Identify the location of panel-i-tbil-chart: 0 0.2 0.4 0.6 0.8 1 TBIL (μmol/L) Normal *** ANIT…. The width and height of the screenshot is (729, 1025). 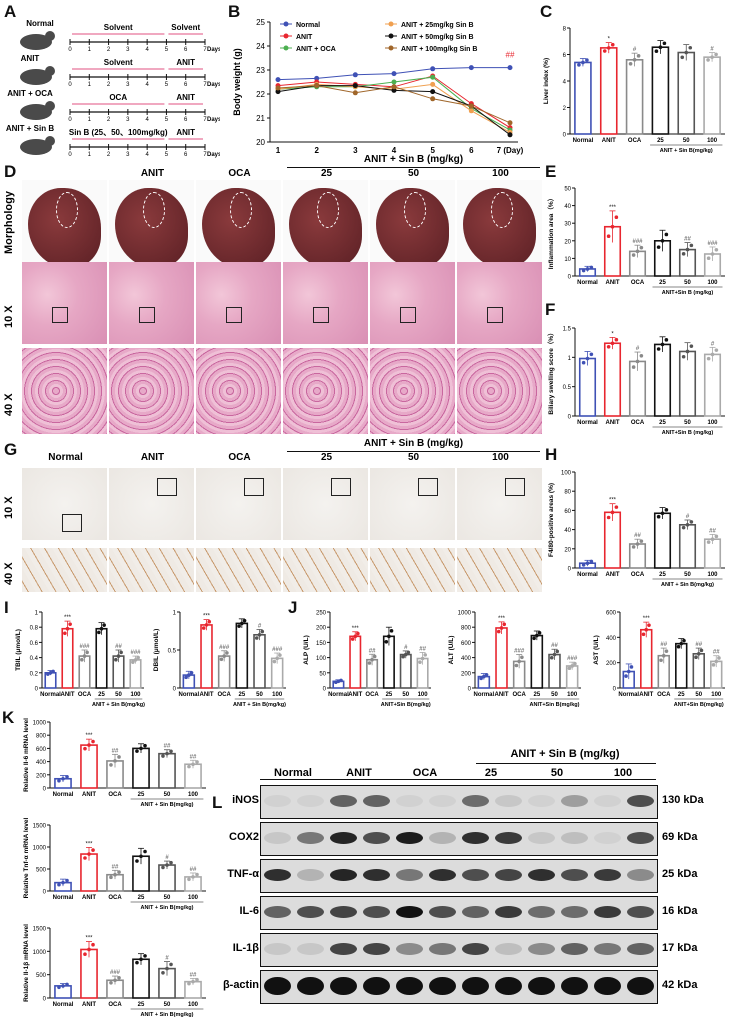
(80, 657).